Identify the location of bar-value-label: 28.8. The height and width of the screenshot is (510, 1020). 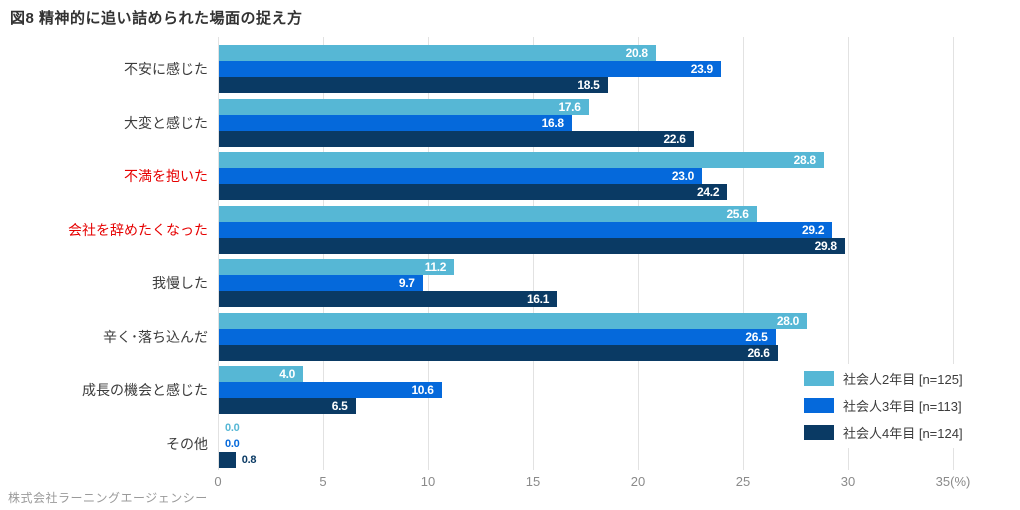
(804, 160).